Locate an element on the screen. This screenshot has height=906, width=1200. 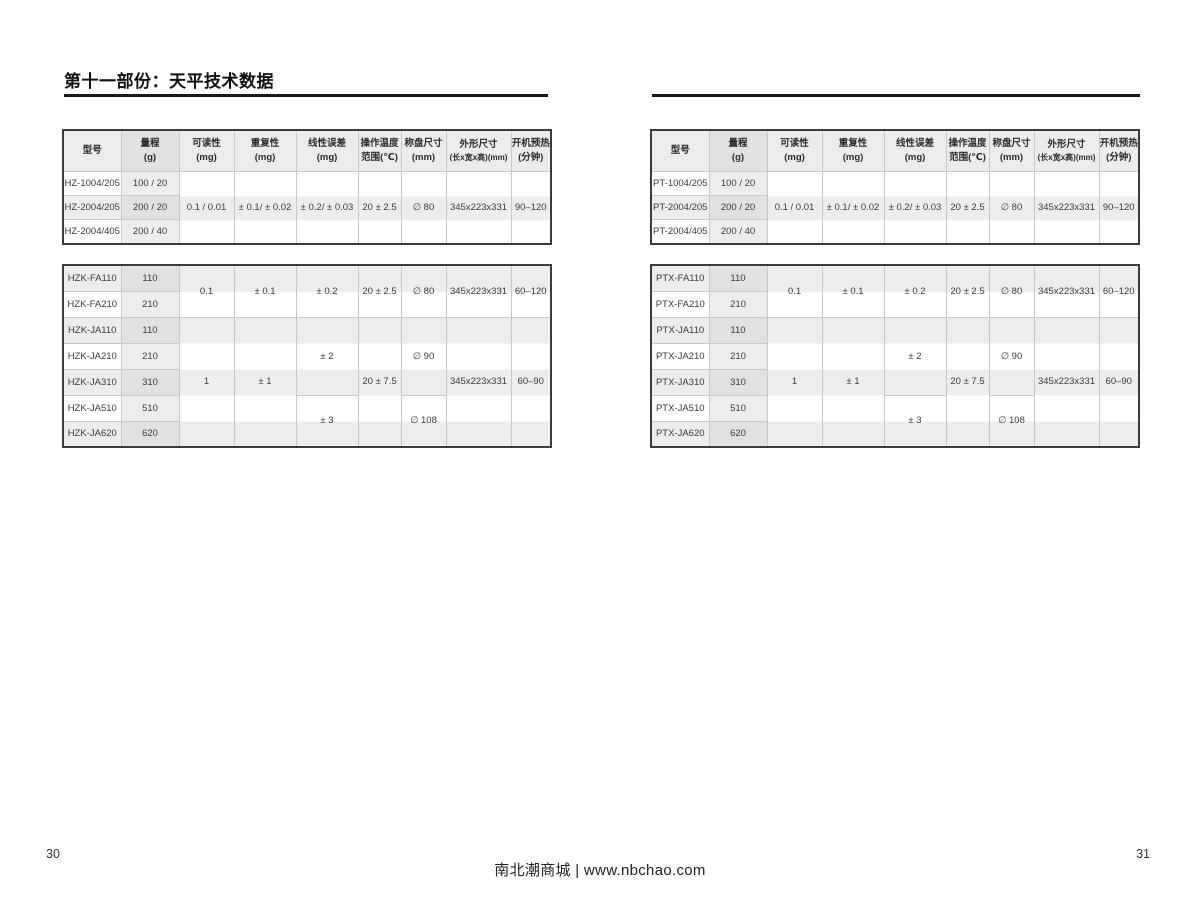
table-row: PTX-JA620 620 is located at coordinates (894, 434).